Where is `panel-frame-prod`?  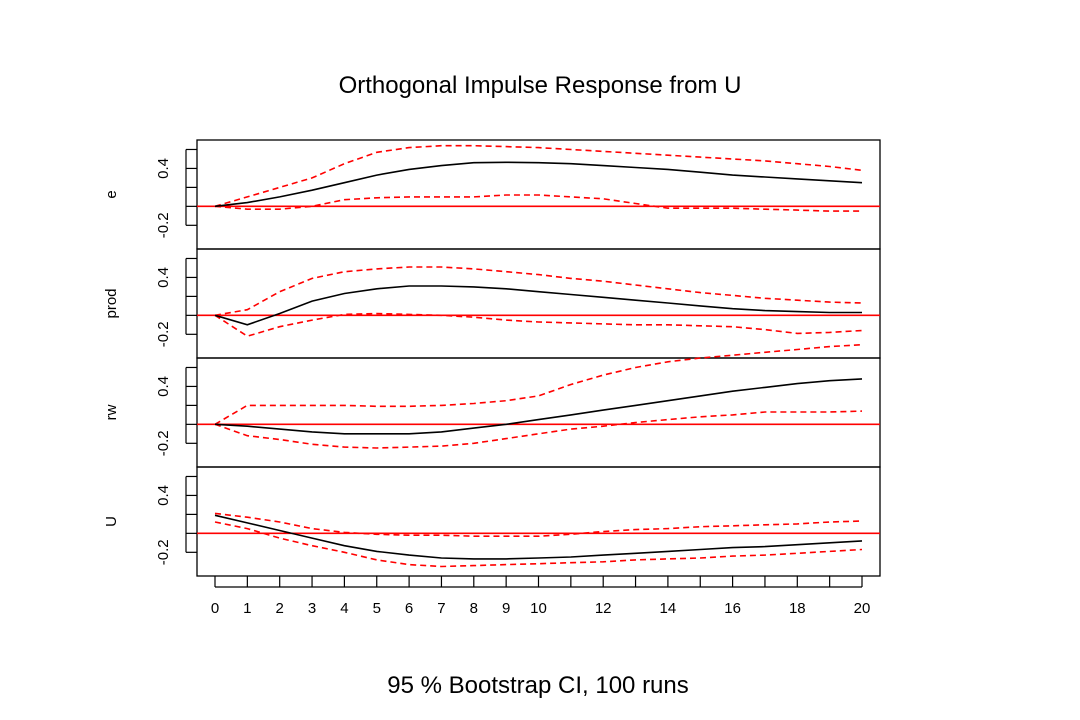 panel-frame-prod is located at coordinates (538, 303).